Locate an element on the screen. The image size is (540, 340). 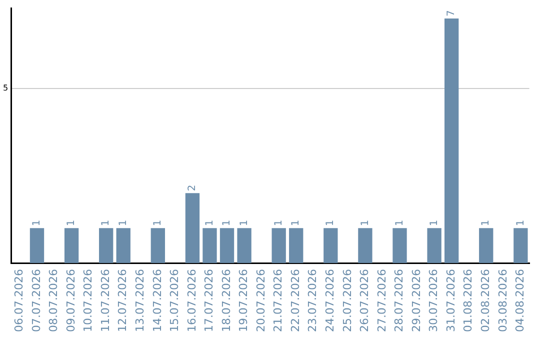
x-tick-label: 17.07.2026 is located at coordinates (209, 300).